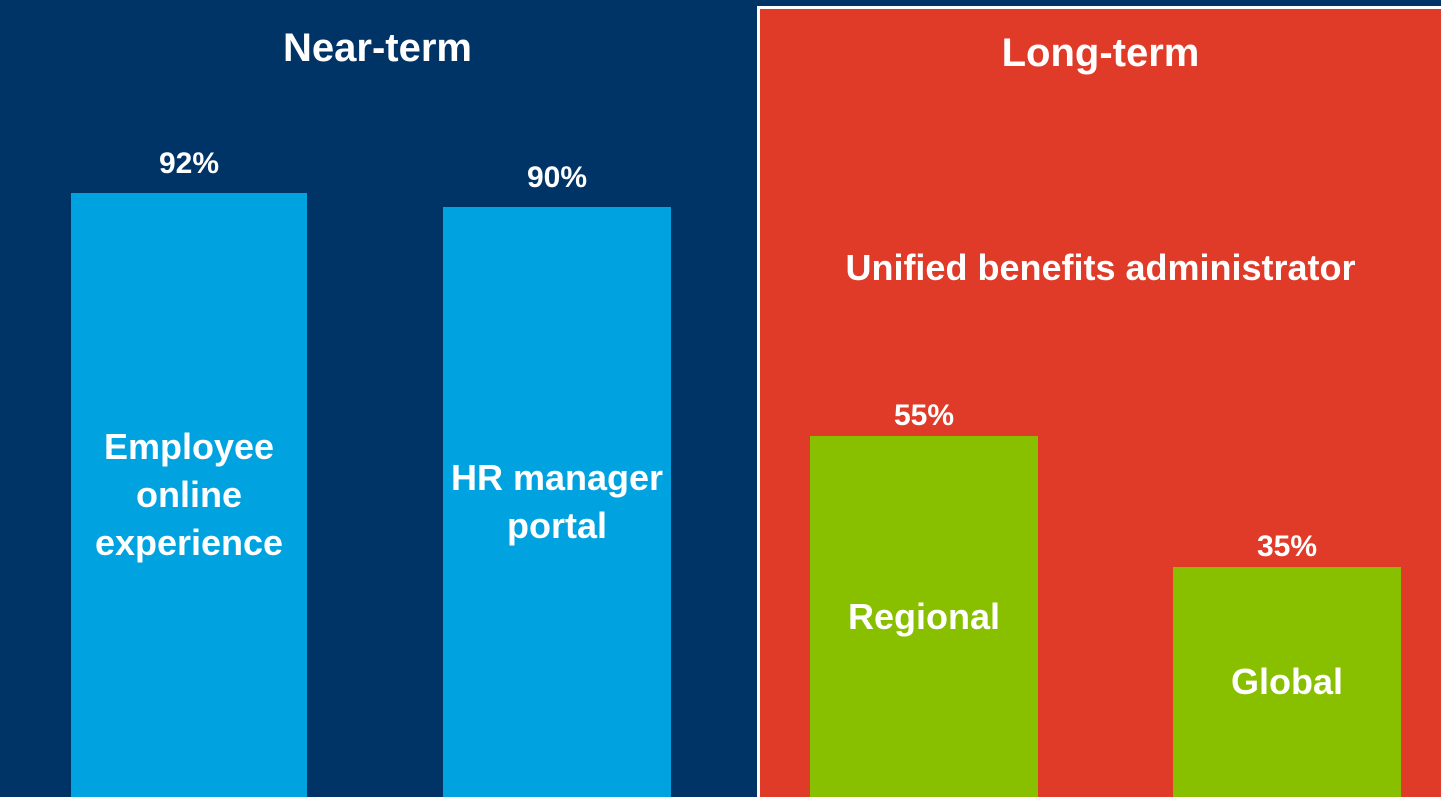 The height and width of the screenshot is (797, 1441). Describe the element at coordinates (377, 48) in the screenshot. I see `chart-title: Near-term` at that location.